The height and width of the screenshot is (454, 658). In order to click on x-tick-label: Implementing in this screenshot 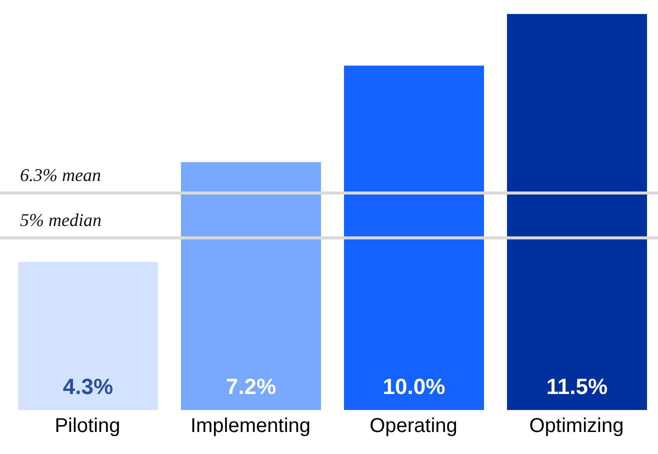, I will do `click(250, 426)`.